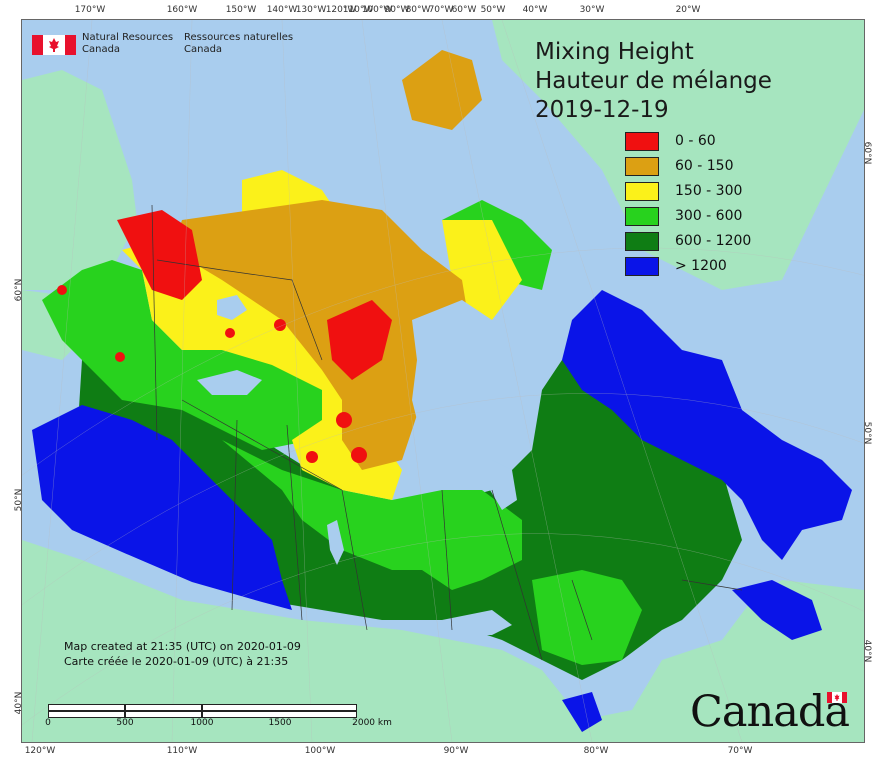 The width and height of the screenshot is (880, 760). What do you see at coordinates (442, 90) in the screenshot?
I see `zone-60-150-ellesmere` at bounding box center [442, 90].